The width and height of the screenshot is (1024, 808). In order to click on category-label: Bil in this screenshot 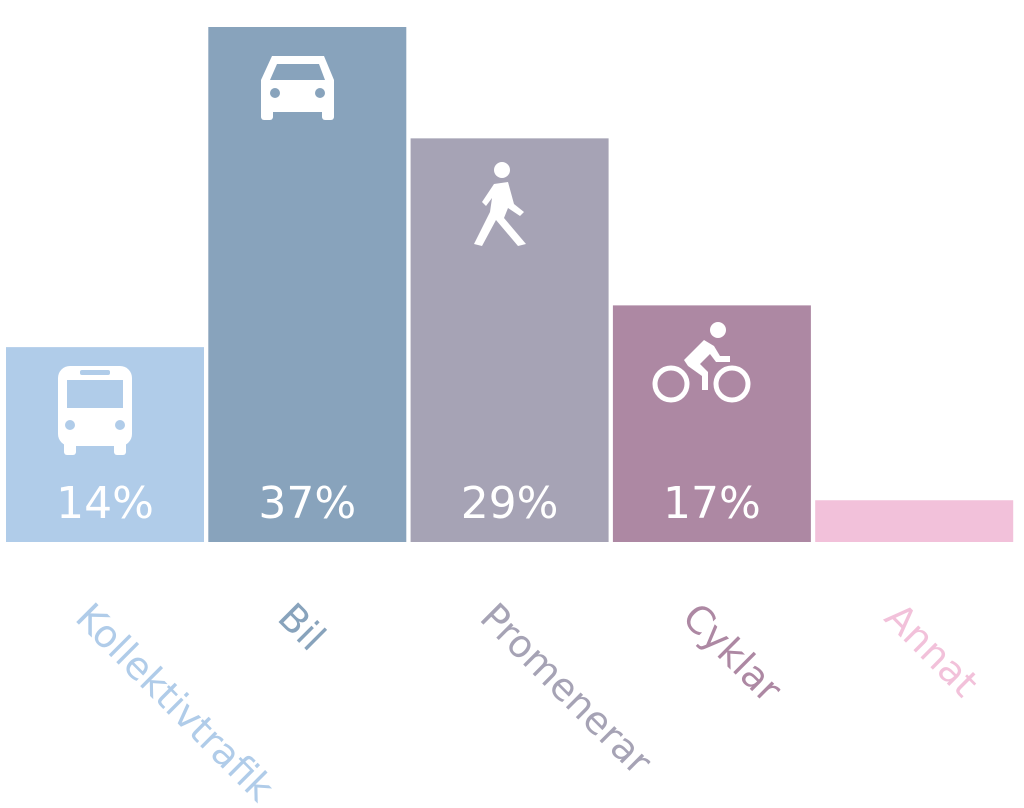, I will do `click(302, 627)`.